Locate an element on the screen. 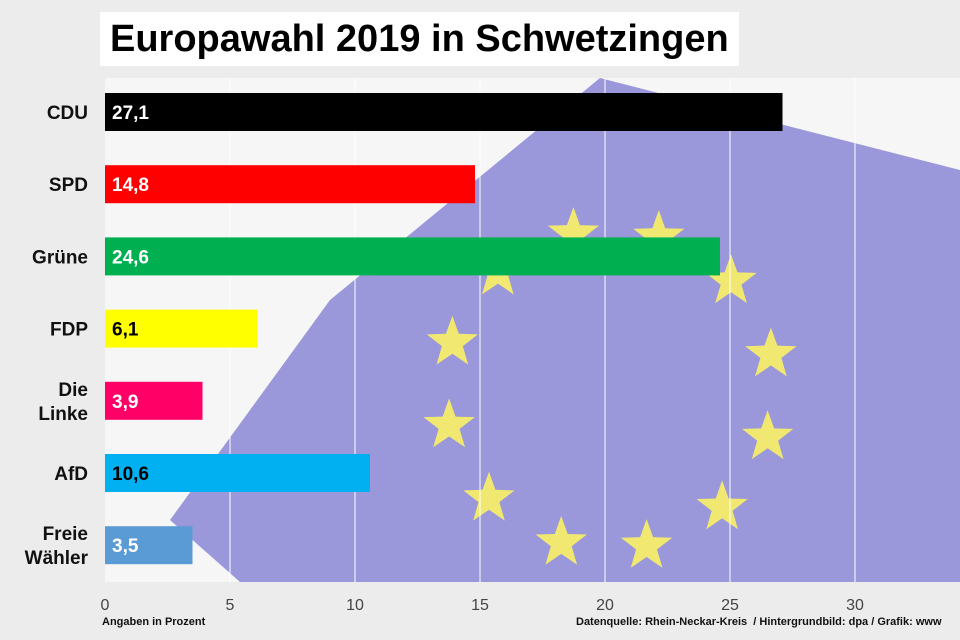  category-label: Freie is located at coordinates (65, 534).